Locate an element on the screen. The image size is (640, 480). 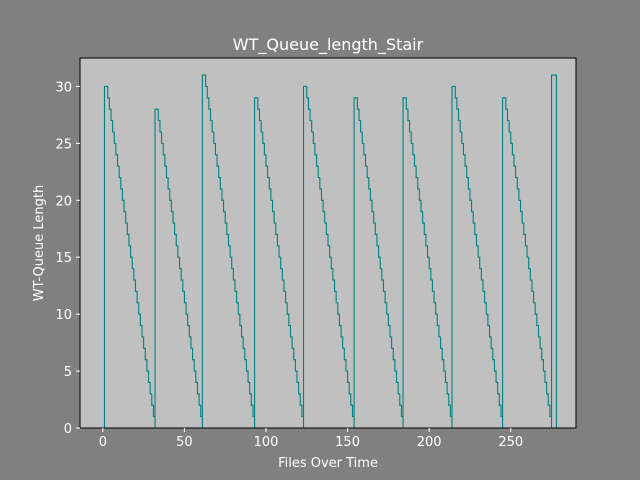
y-tick-label: 0 is located at coordinates (68, 429).